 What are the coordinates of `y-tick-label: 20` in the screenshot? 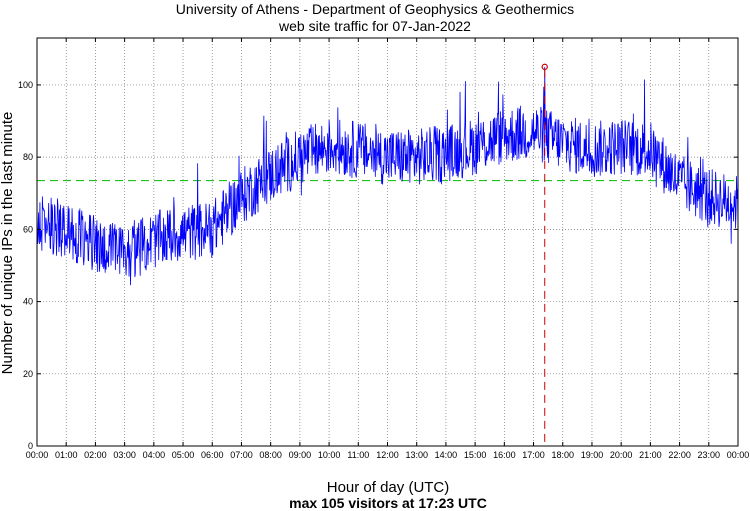 It's located at (28, 374).